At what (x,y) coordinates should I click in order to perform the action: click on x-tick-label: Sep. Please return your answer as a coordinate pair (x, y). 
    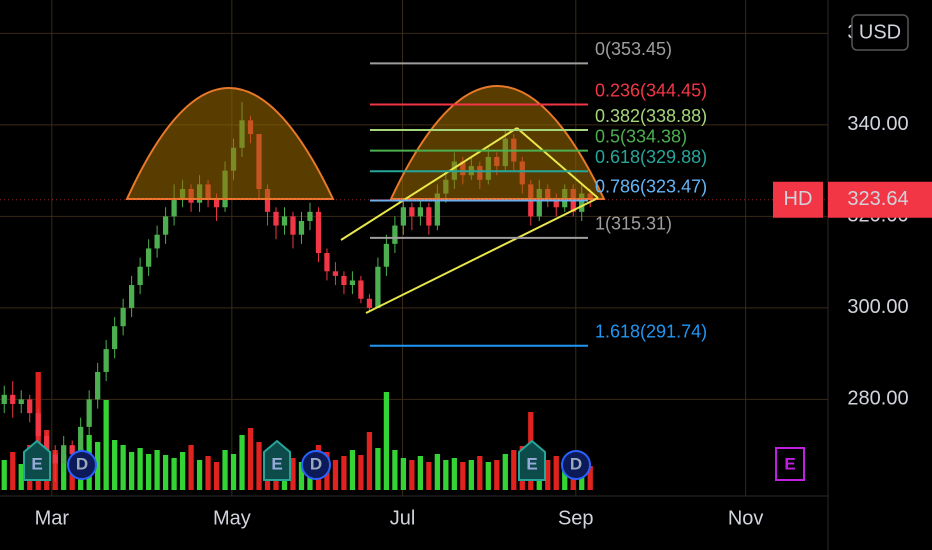
    Looking at the image, I should click on (576, 518).